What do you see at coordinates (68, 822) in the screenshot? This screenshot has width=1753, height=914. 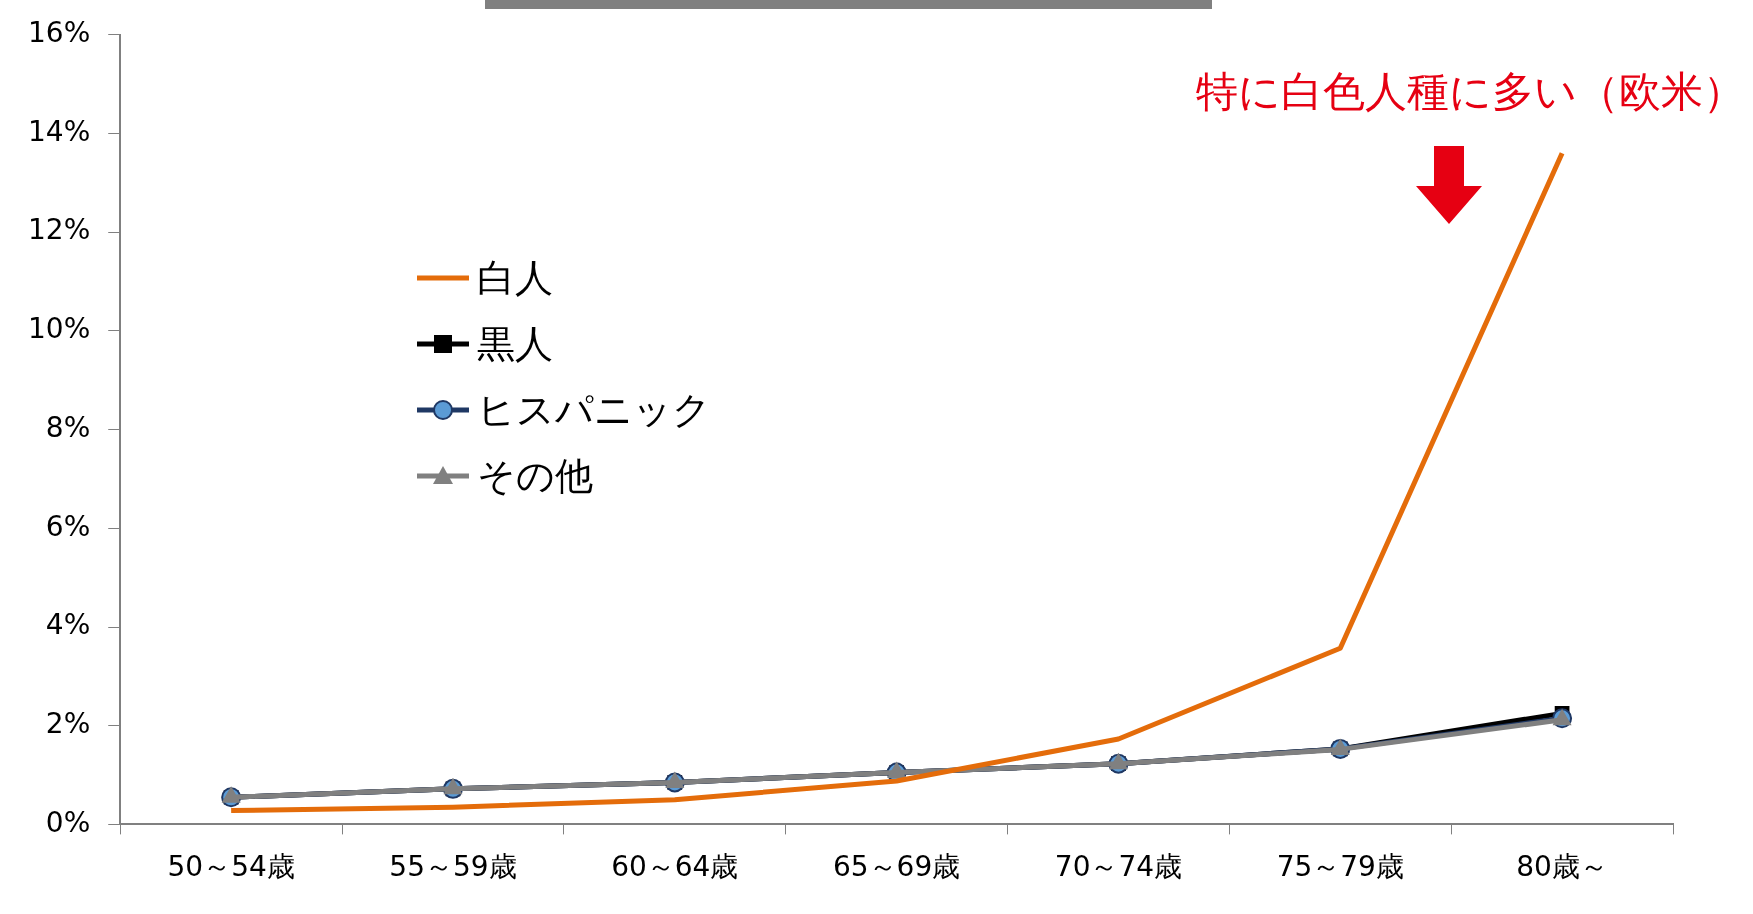 I see `y-tick-label: 0%` at bounding box center [68, 822].